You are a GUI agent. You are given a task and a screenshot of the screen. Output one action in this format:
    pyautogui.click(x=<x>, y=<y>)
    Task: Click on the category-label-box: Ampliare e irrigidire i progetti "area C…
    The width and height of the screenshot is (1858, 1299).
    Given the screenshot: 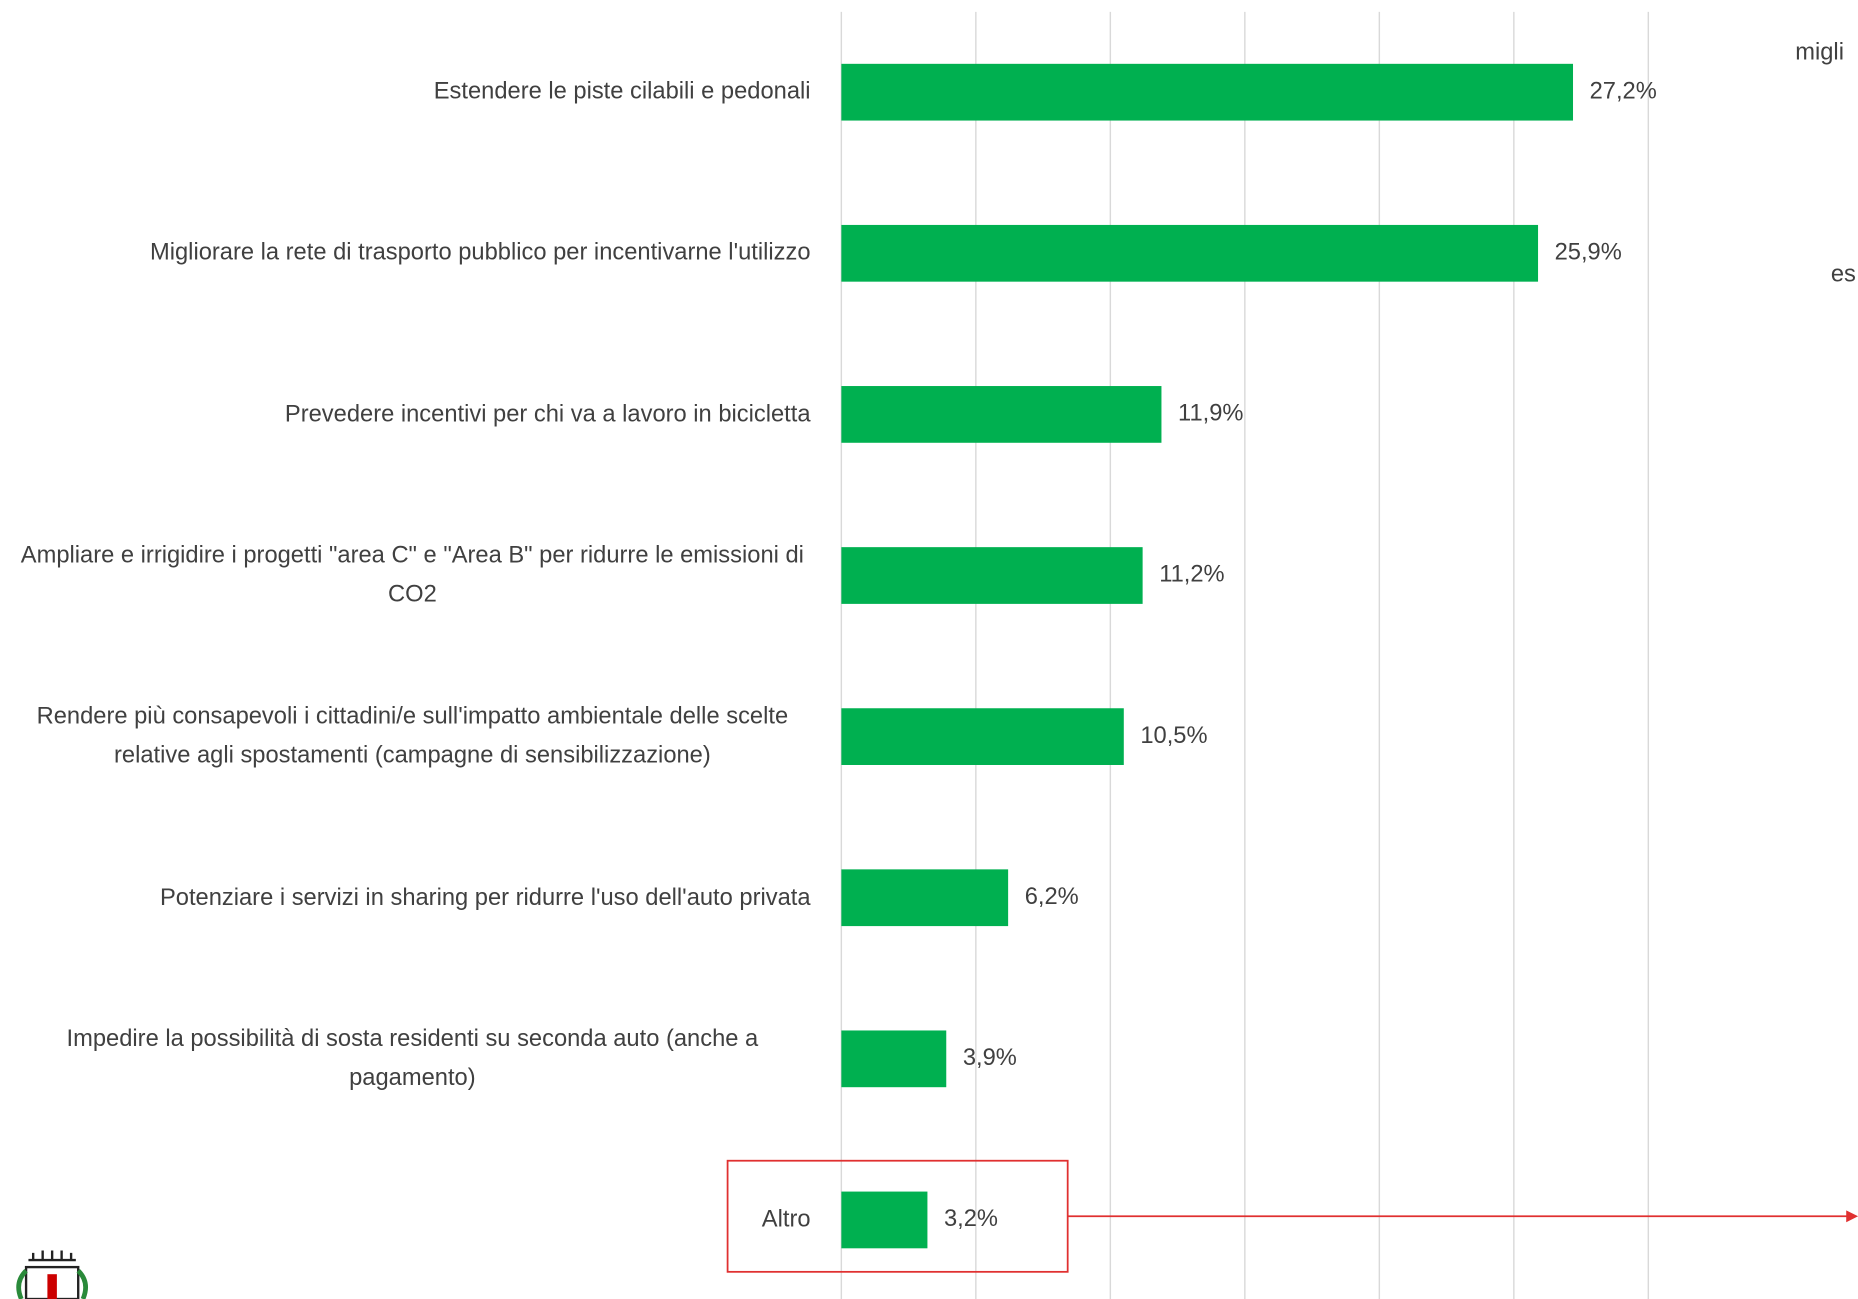 What is the action you would take?
    pyautogui.click(x=412, y=575)
    